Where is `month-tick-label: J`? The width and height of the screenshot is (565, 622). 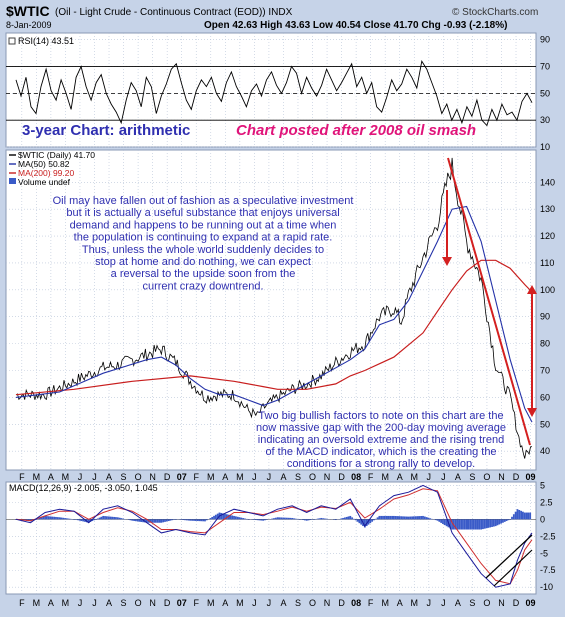
month-tick-label: J is located at coordinates (80, 477).